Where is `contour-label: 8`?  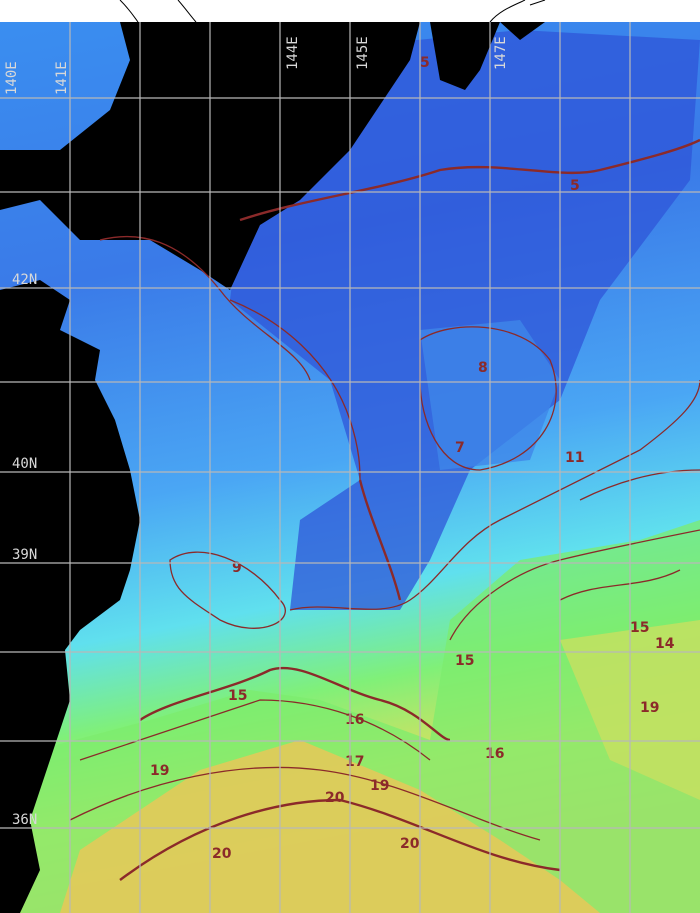 contour-label: 8 is located at coordinates (483, 368).